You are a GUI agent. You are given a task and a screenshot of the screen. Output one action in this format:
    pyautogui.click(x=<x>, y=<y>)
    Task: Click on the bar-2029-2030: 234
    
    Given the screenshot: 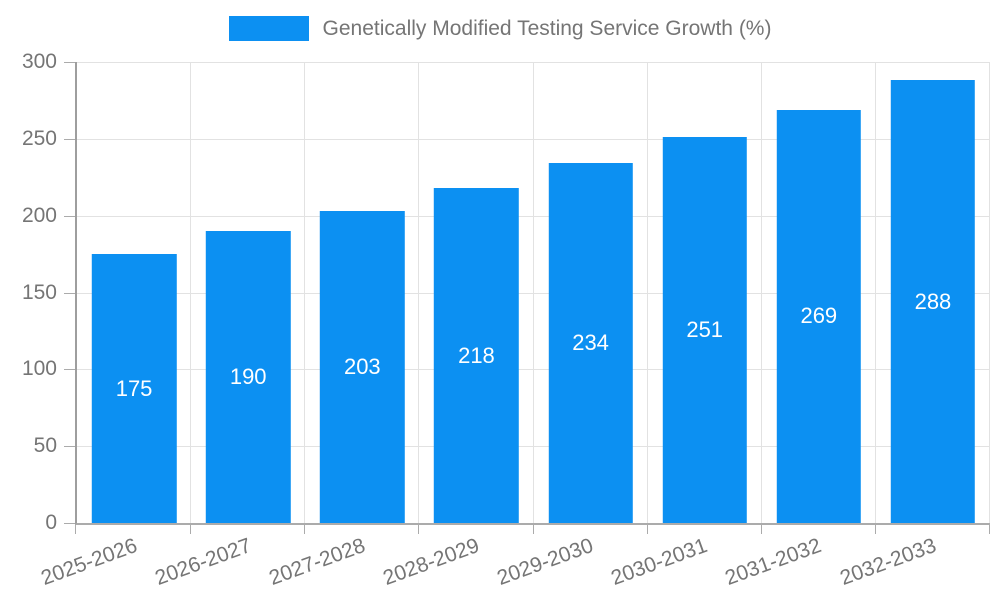 What is the action you would take?
    pyautogui.click(x=590, y=343)
    